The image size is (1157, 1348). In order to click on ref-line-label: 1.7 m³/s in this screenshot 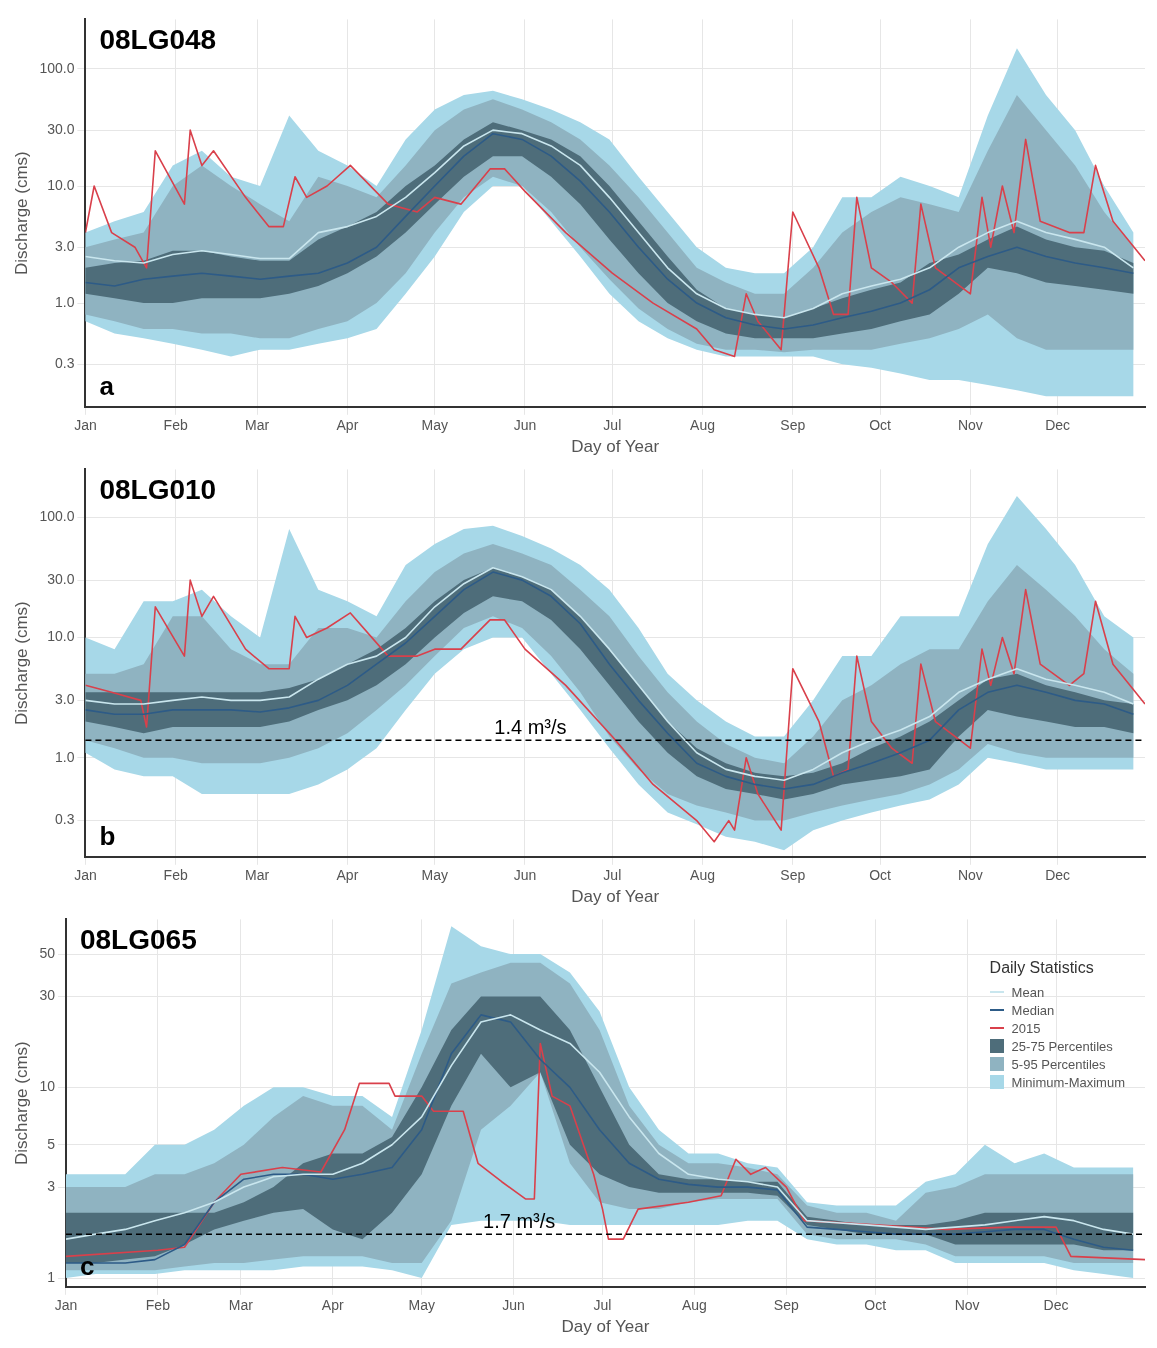, I will do `click(519, 1220)`.